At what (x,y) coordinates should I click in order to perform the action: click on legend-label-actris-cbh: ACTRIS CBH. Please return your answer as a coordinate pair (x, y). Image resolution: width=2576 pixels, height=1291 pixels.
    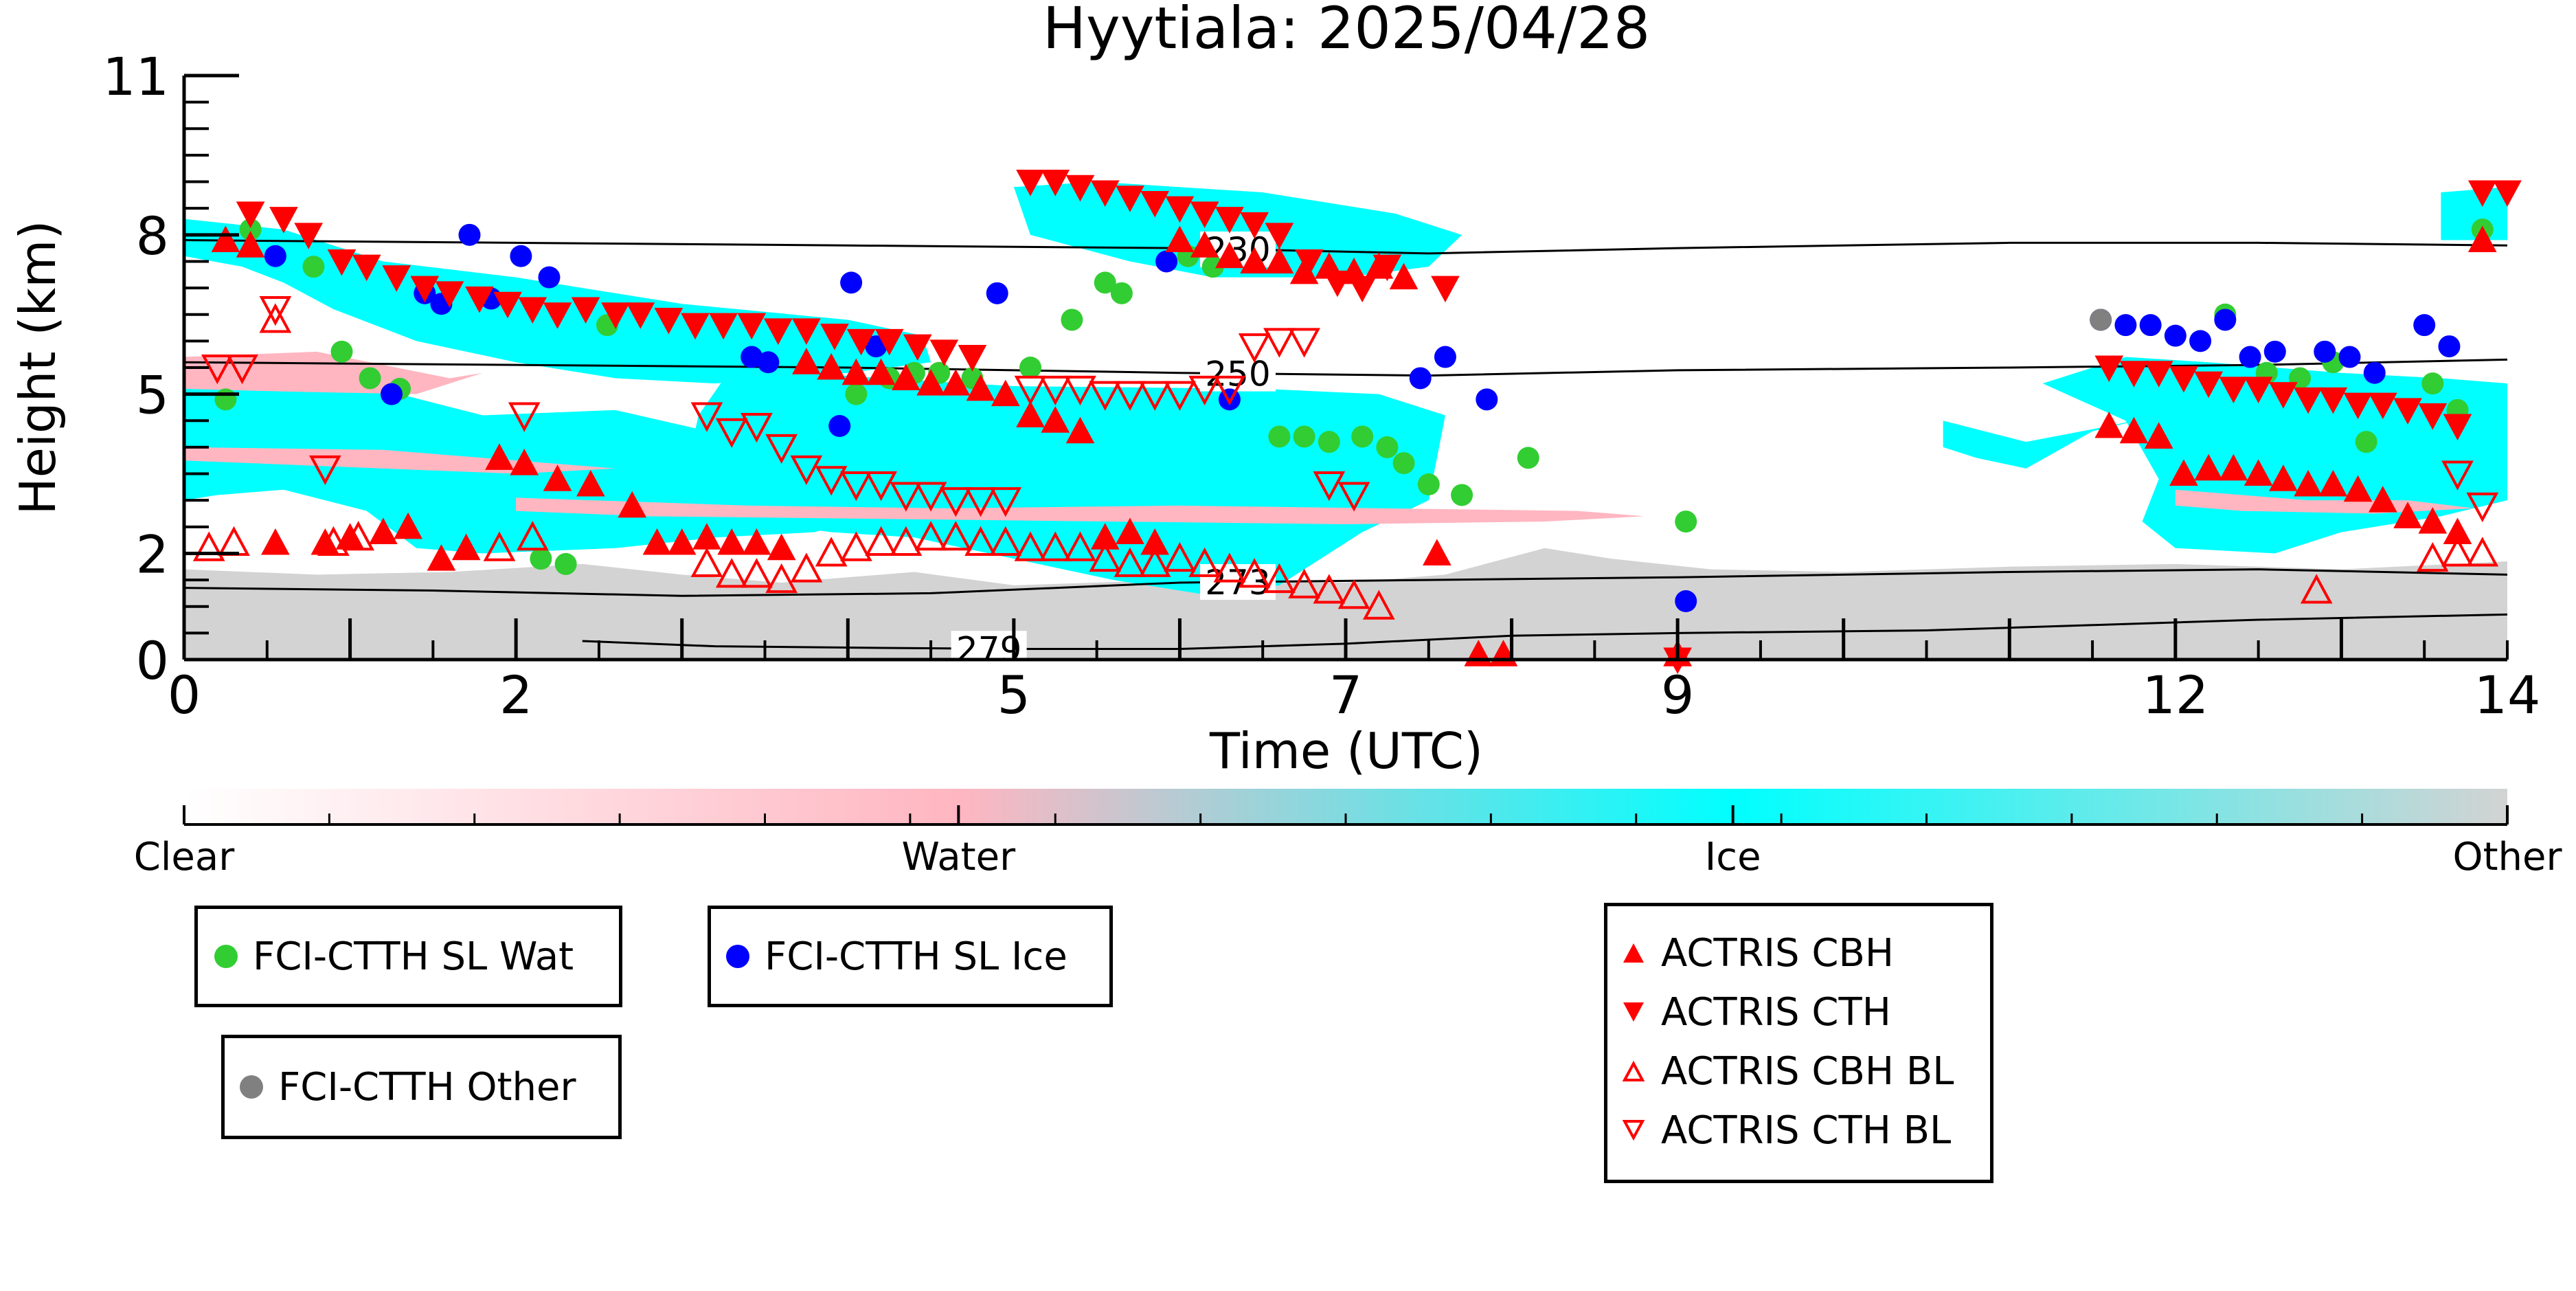
    Looking at the image, I should click on (1778, 953).